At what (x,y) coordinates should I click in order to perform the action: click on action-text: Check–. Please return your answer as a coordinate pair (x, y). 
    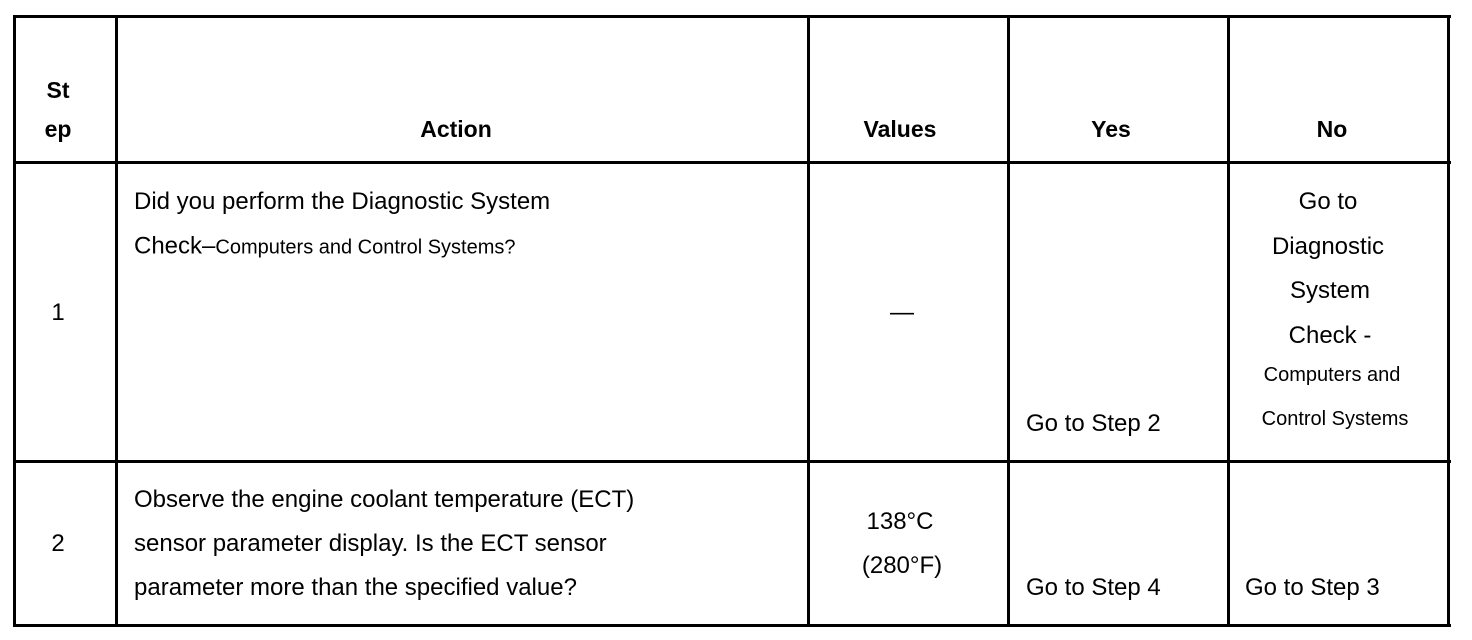
    Looking at the image, I should click on (175, 246).